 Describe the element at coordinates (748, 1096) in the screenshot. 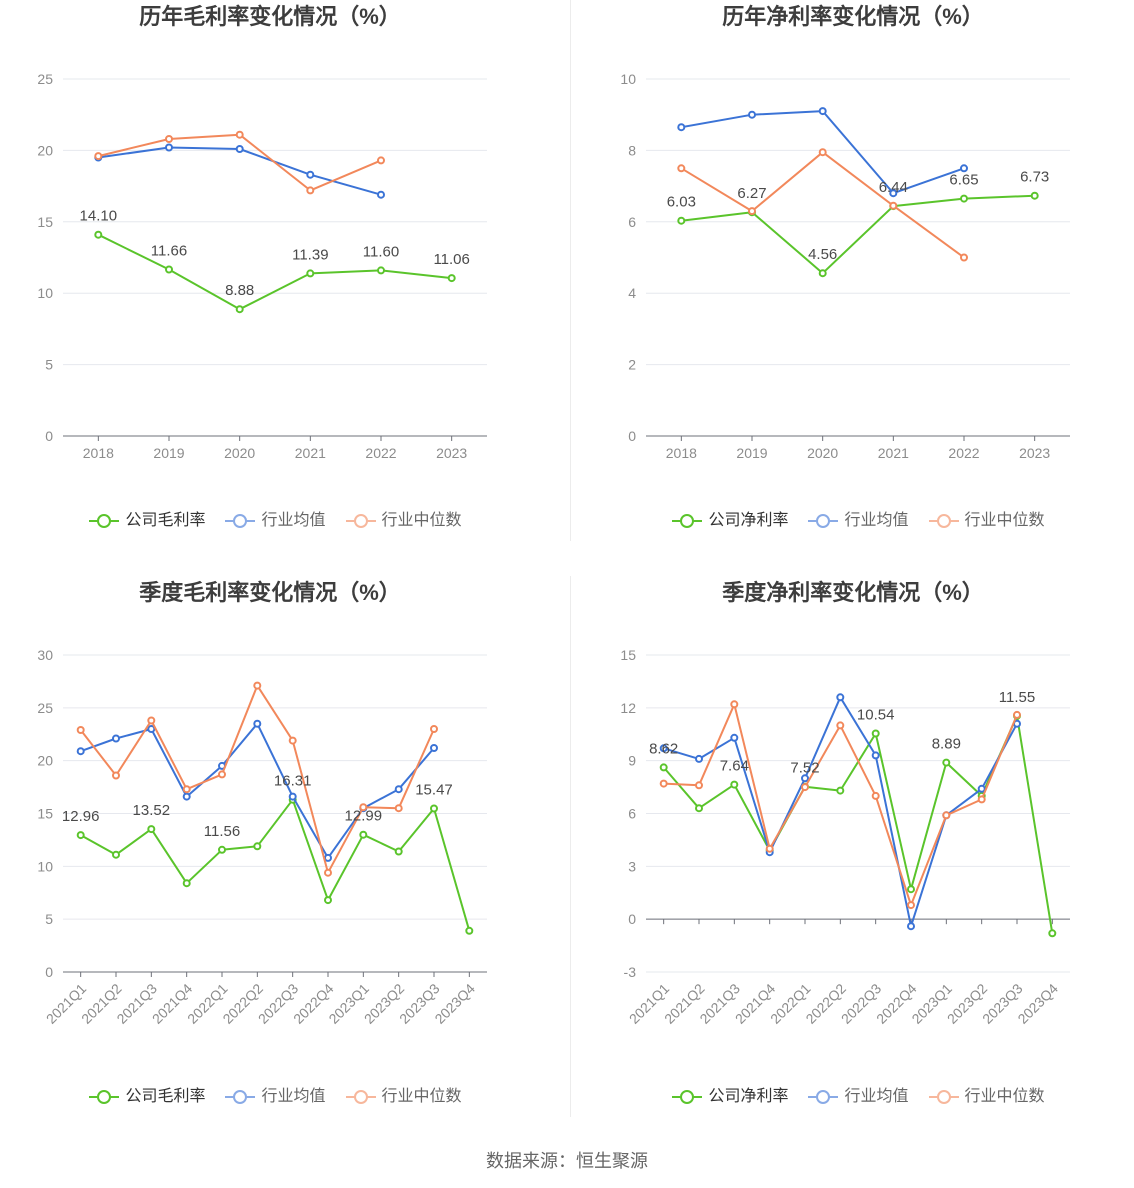

I see `legend-label: 公司净利率` at that location.